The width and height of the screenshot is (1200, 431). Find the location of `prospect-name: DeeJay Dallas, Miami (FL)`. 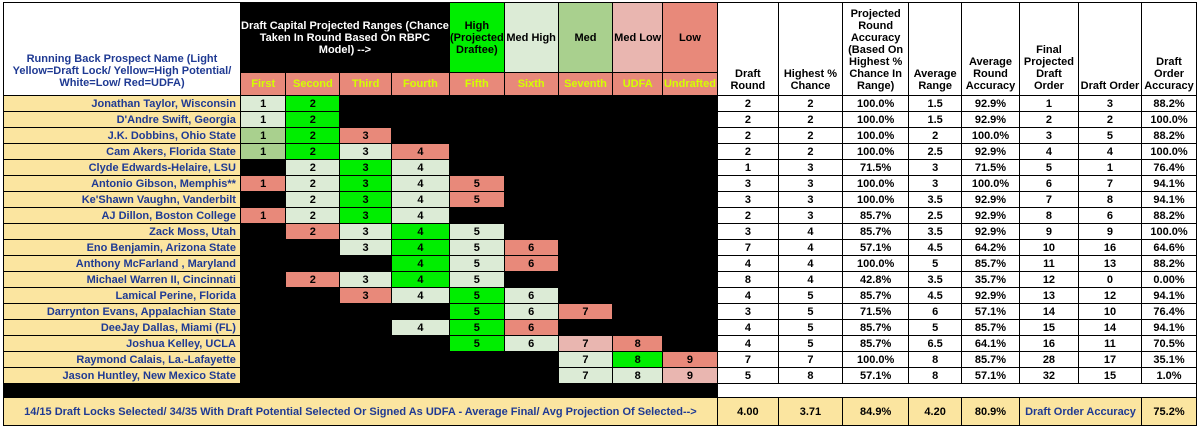

prospect-name: DeeJay Dallas, Miami (FL) is located at coordinates (122, 327).